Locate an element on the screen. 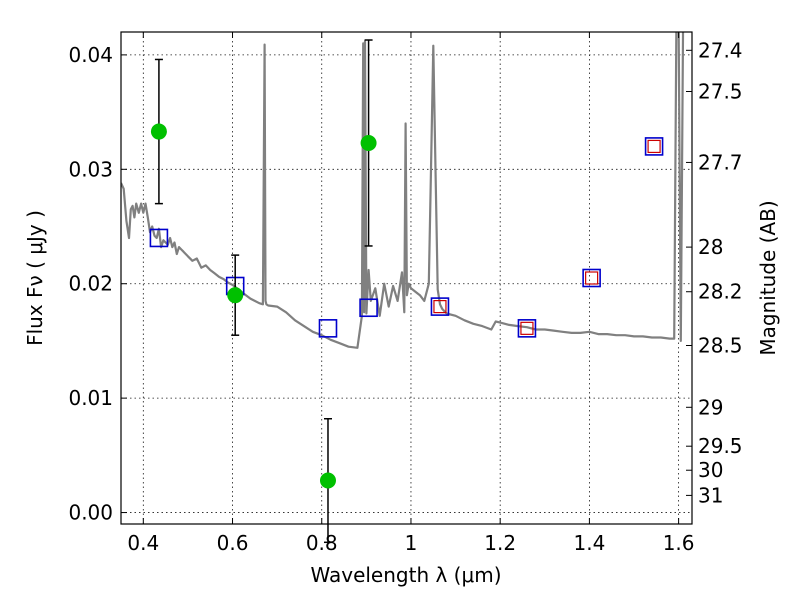  x-tick-label: 1.2 is located at coordinates (500, 543).